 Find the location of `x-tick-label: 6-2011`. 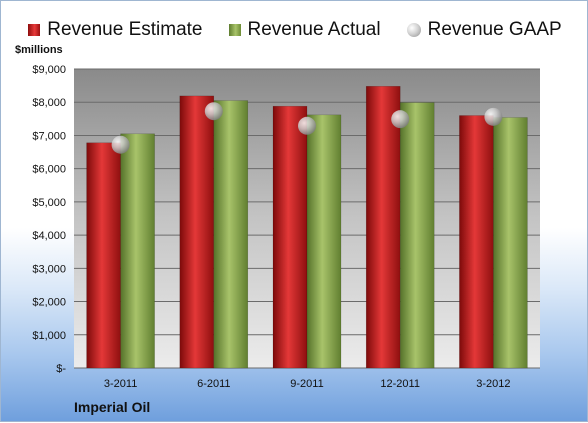

x-tick-label: 6-2011 is located at coordinates (213, 384).